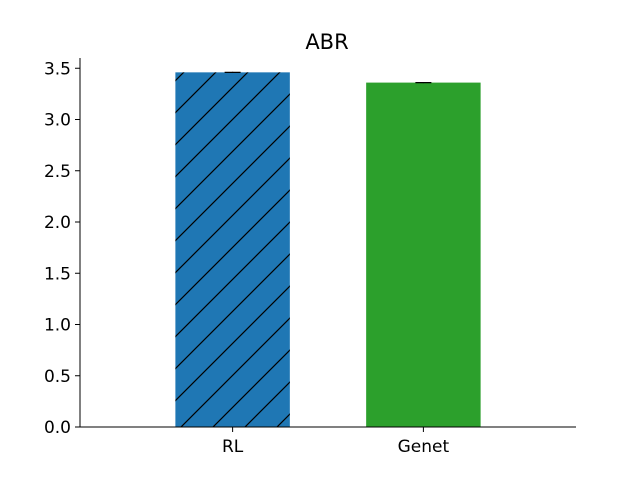 The height and width of the screenshot is (484, 640). I want to click on y-tick-label: 3.5, so click(57, 69).